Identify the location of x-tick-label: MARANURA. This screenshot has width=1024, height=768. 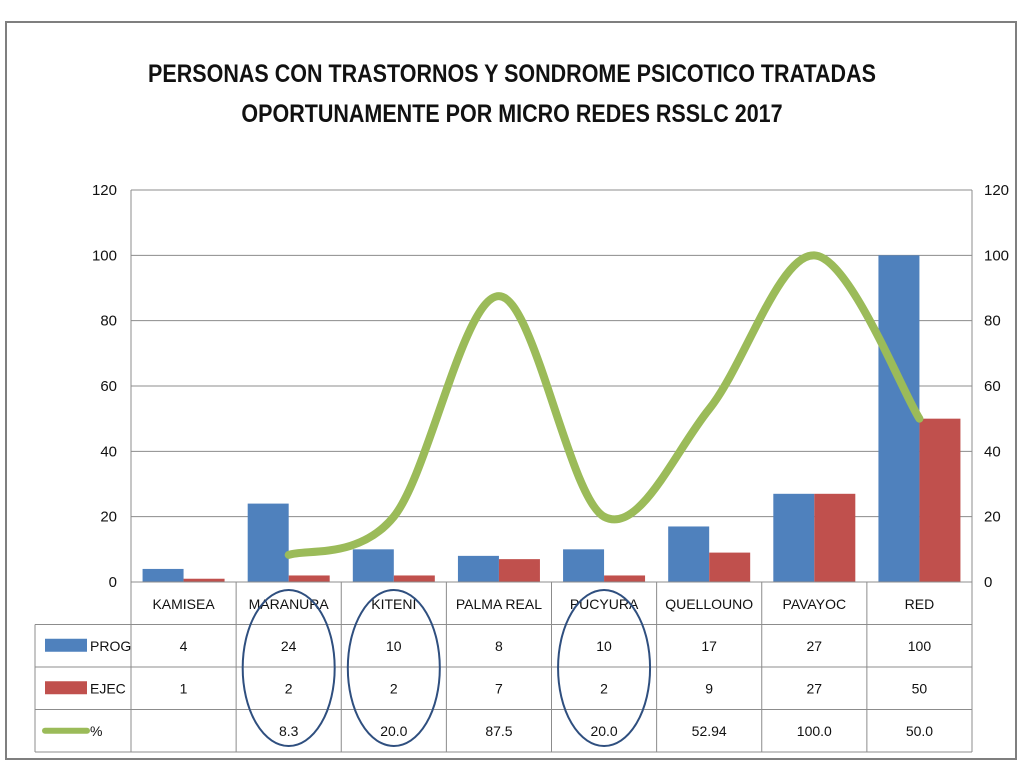
(289, 604).